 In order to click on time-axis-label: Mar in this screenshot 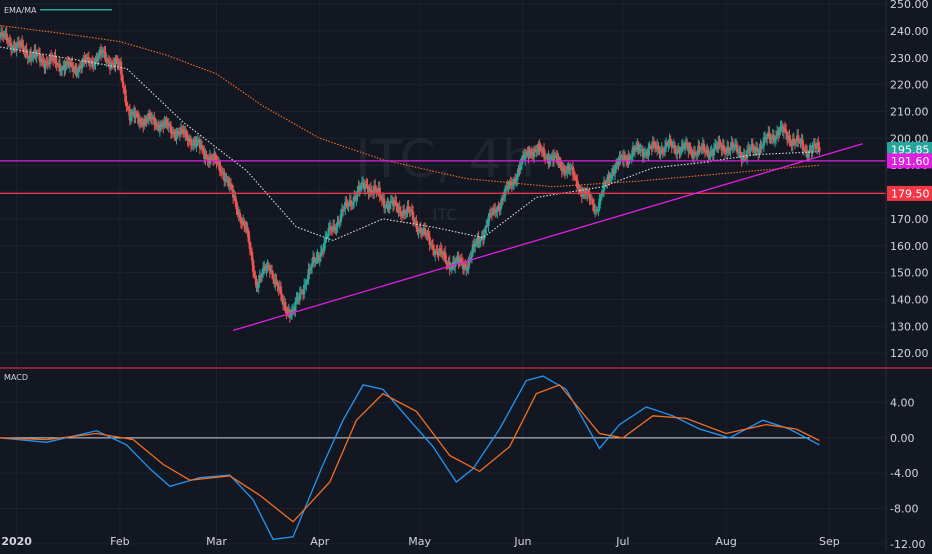, I will do `click(216, 541)`.